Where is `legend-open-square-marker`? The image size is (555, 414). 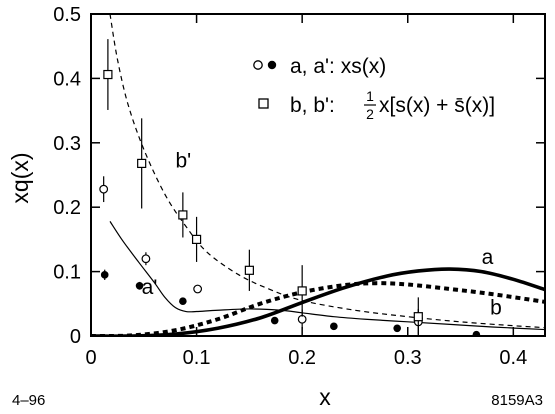
legend-open-square-marker is located at coordinates (263, 103).